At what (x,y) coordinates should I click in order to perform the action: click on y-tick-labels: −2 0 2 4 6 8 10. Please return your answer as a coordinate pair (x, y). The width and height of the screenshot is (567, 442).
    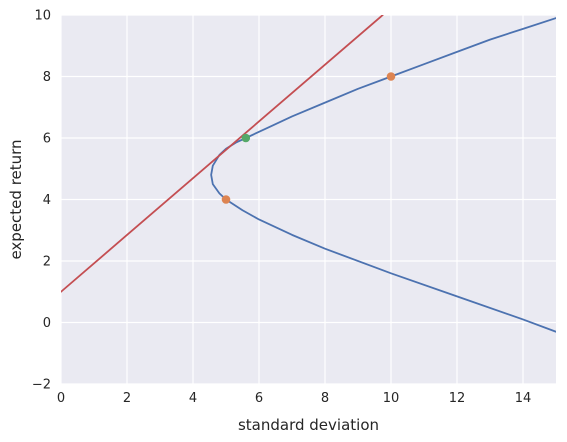
    Looking at the image, I should click on (41, 201).